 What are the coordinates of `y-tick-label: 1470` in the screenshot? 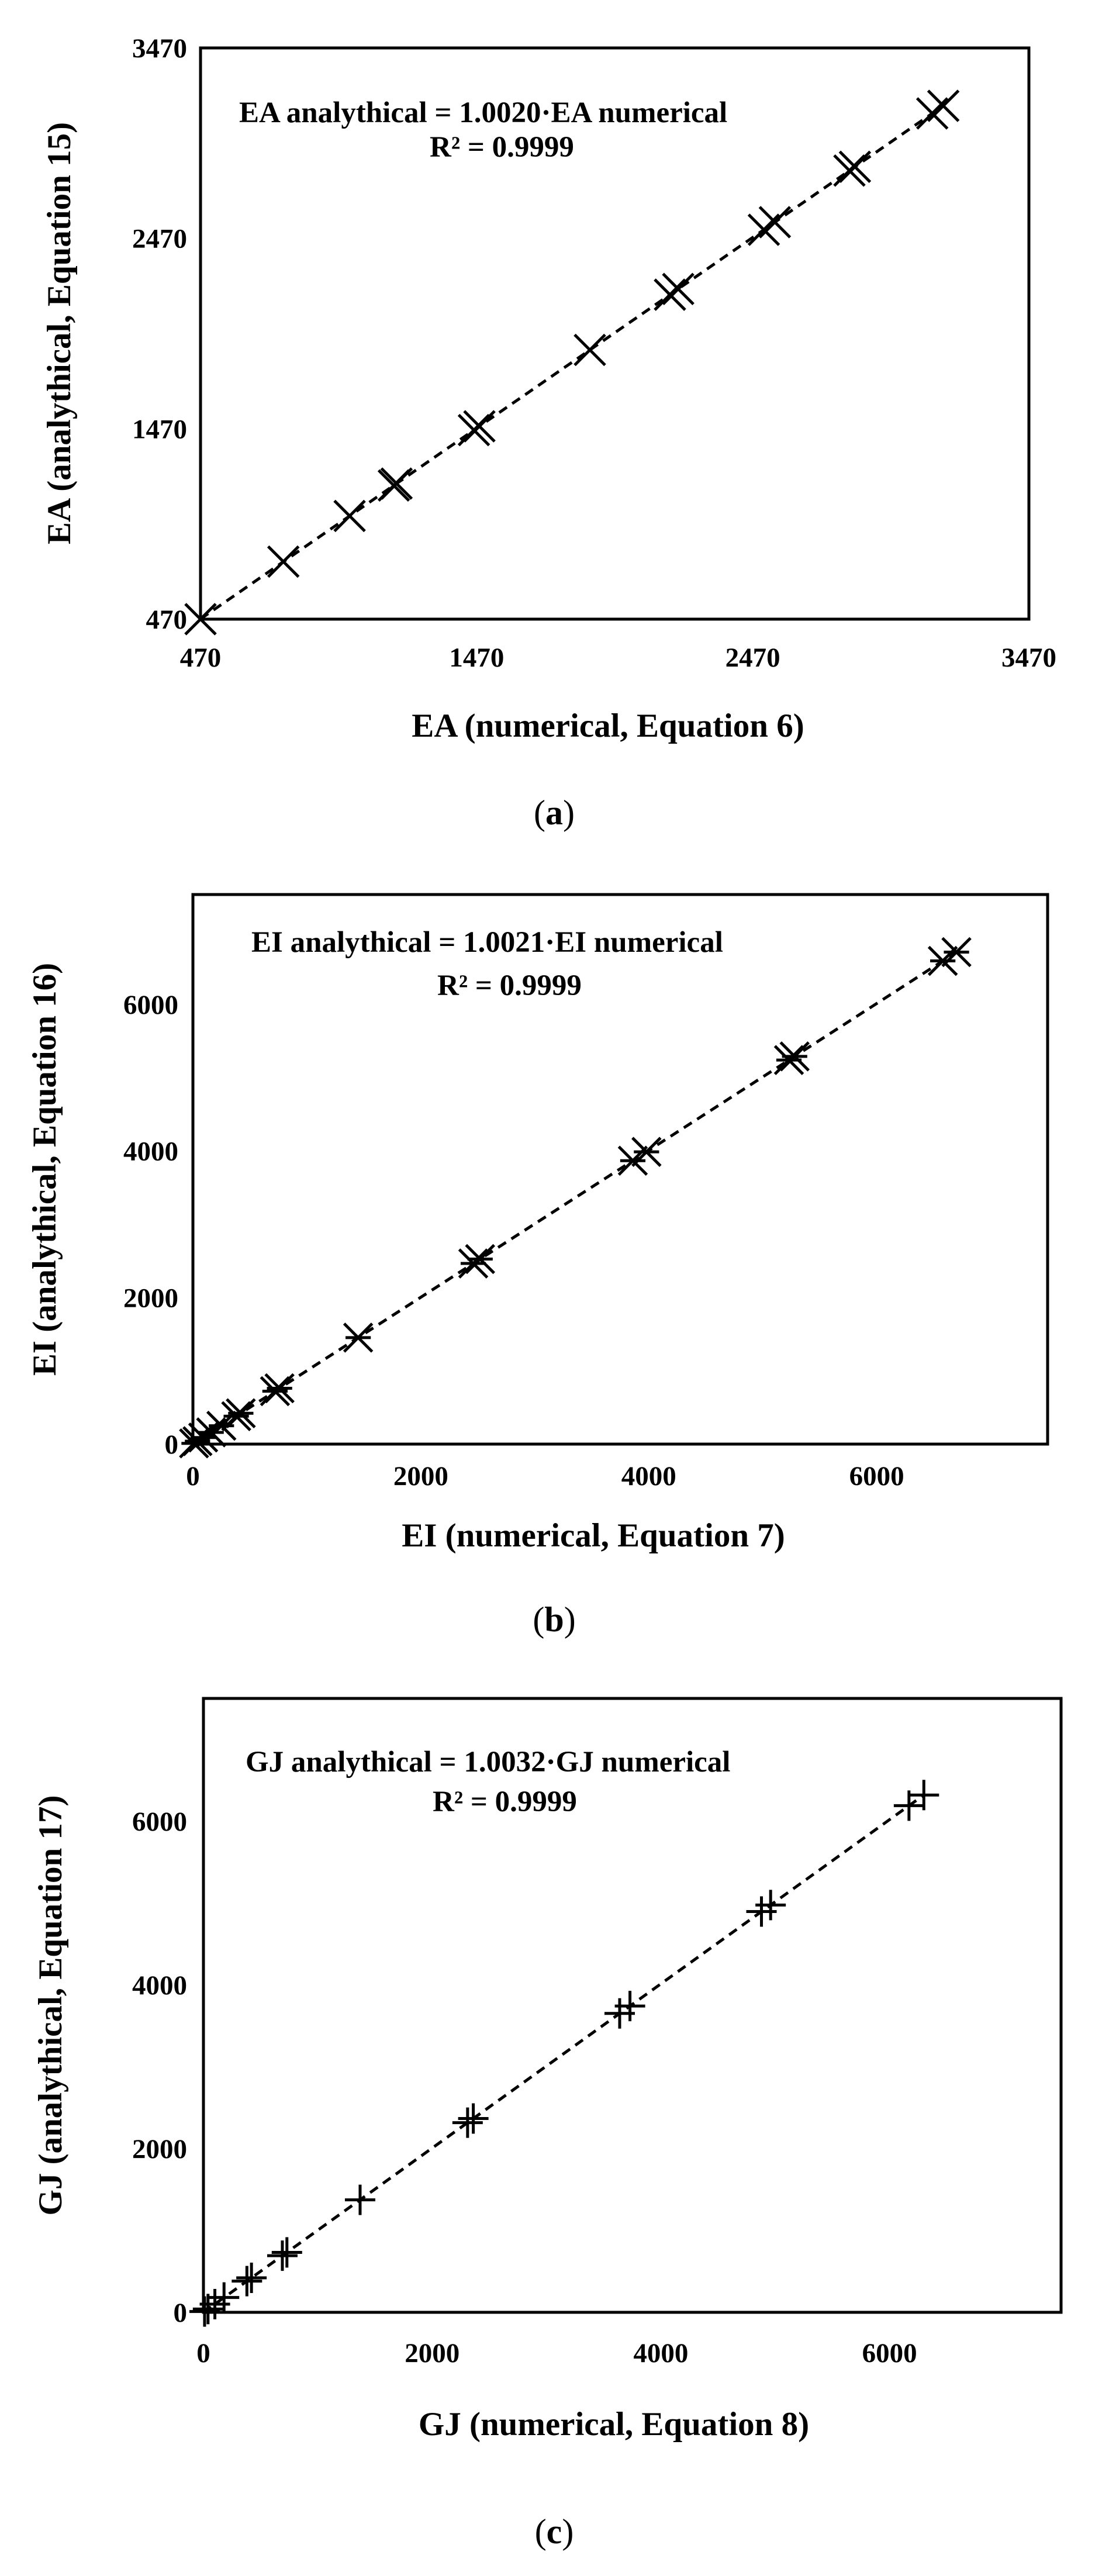 It's located at (159, 429).